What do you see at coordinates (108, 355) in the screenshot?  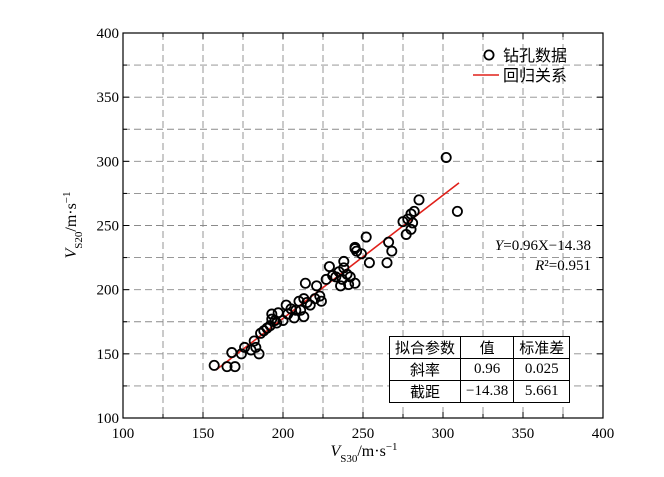 I see `y-tick-label: 150` at bounding box center [108, 355].